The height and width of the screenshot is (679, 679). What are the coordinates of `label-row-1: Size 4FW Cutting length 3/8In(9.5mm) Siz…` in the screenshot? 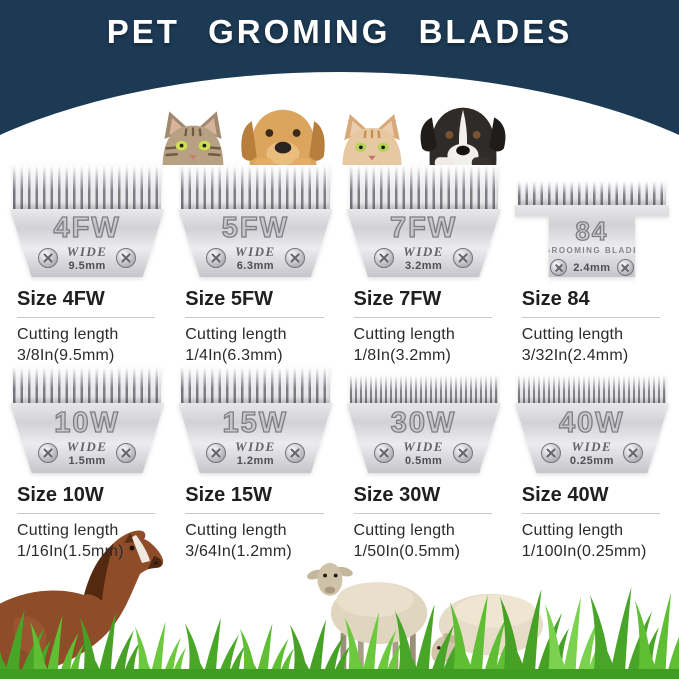 It's located at (339, 321).